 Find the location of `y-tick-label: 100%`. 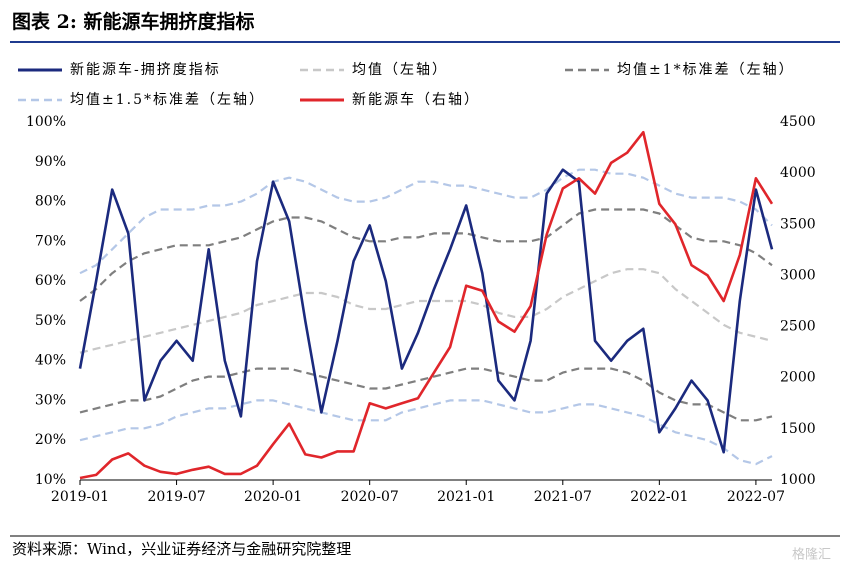

y-tick-label: 100% is located at coordinates (46, 122).